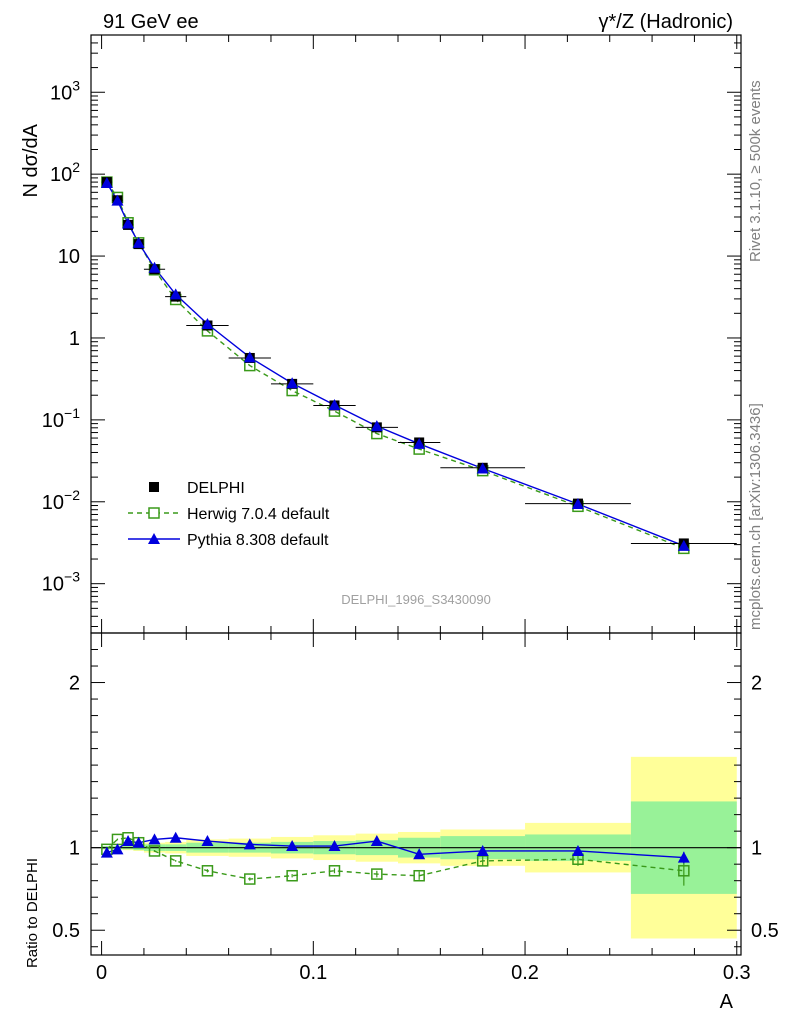 The height and width of the screenshot is (1024, 786). Describe the element at coordinates (74, 339) in the screenshot. I see `main-ytick-label: 1` at that location.